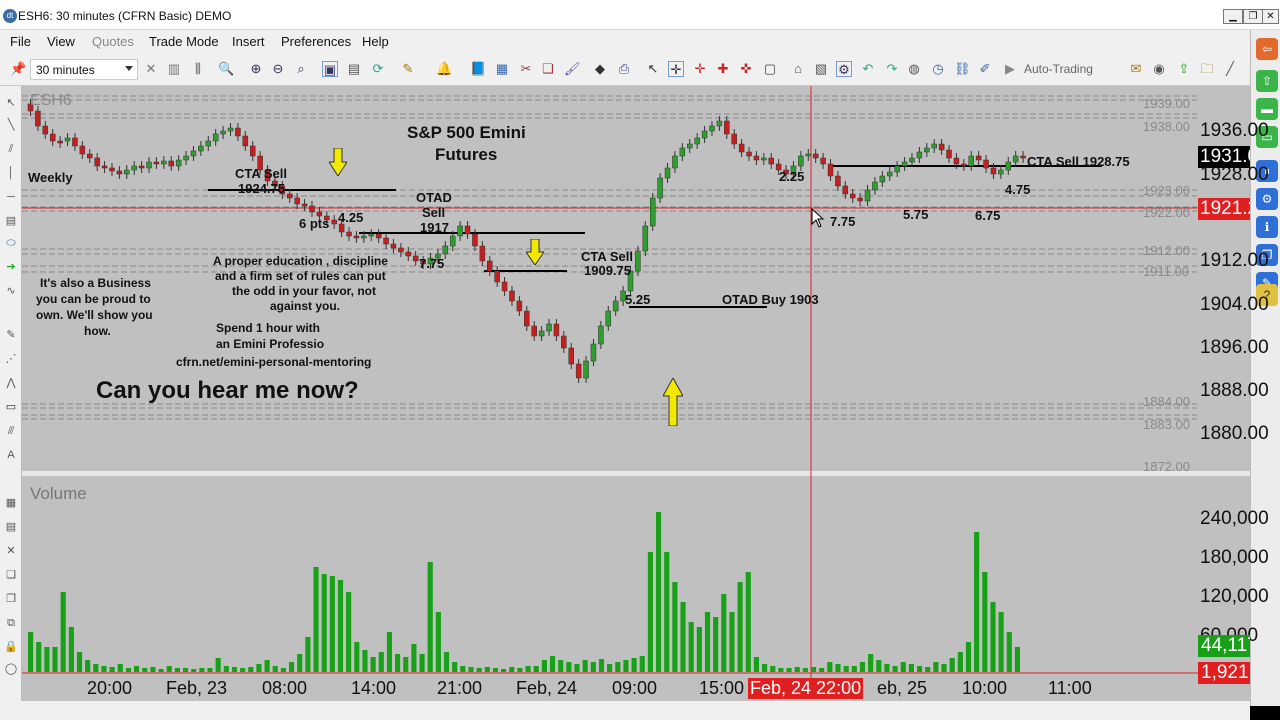 The height and width of the screenshot is (720, 1280). What do you see at coordinates (600, 68) in the screenshot?
I see `eraser-icon: ◆` at bounding box center [600, 68].